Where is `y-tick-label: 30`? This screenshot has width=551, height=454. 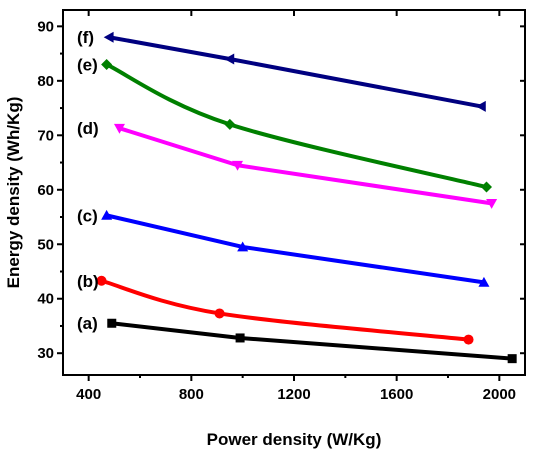
y-tick-label: 30 is located at coordinates (45, 353).